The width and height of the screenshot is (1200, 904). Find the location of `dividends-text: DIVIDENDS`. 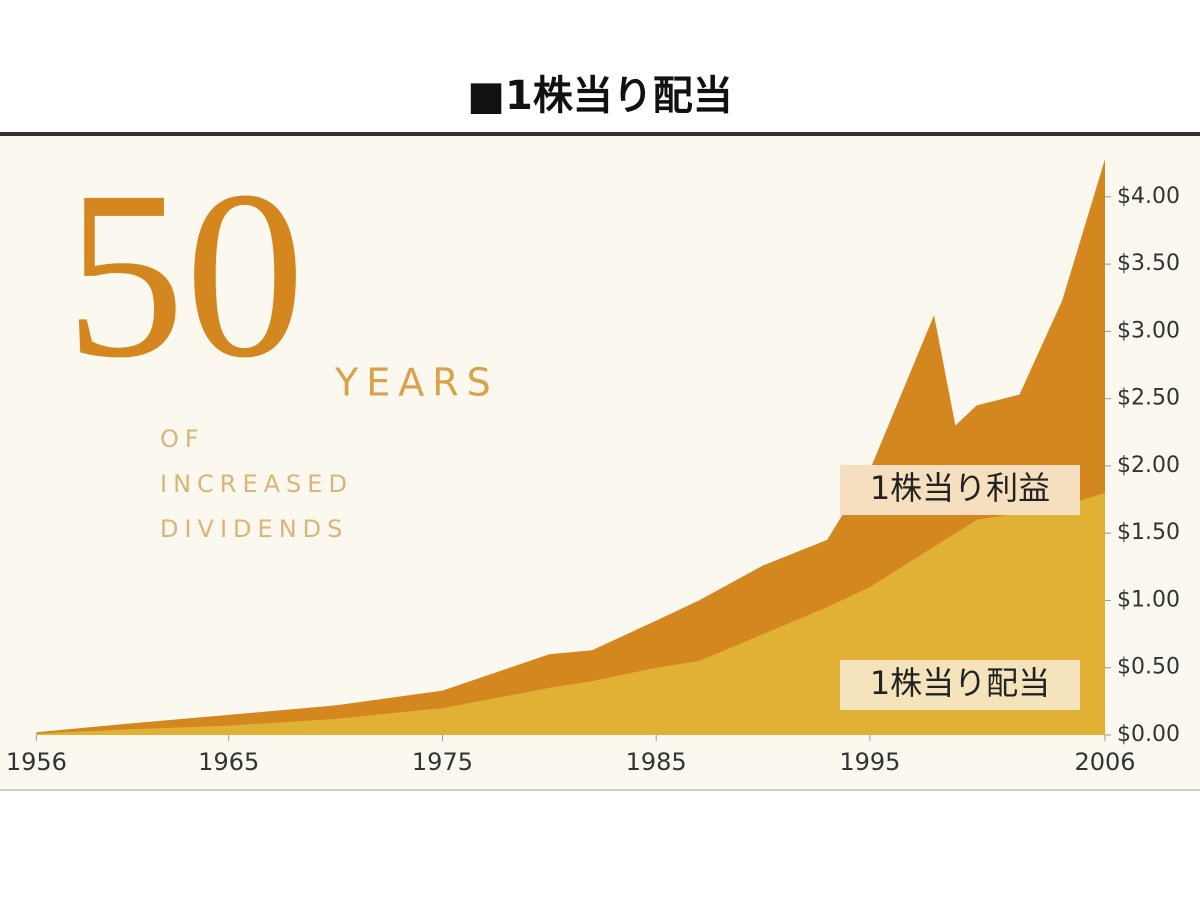

dividends-text: DIVIDENDS is located at coordinates (254, 529).